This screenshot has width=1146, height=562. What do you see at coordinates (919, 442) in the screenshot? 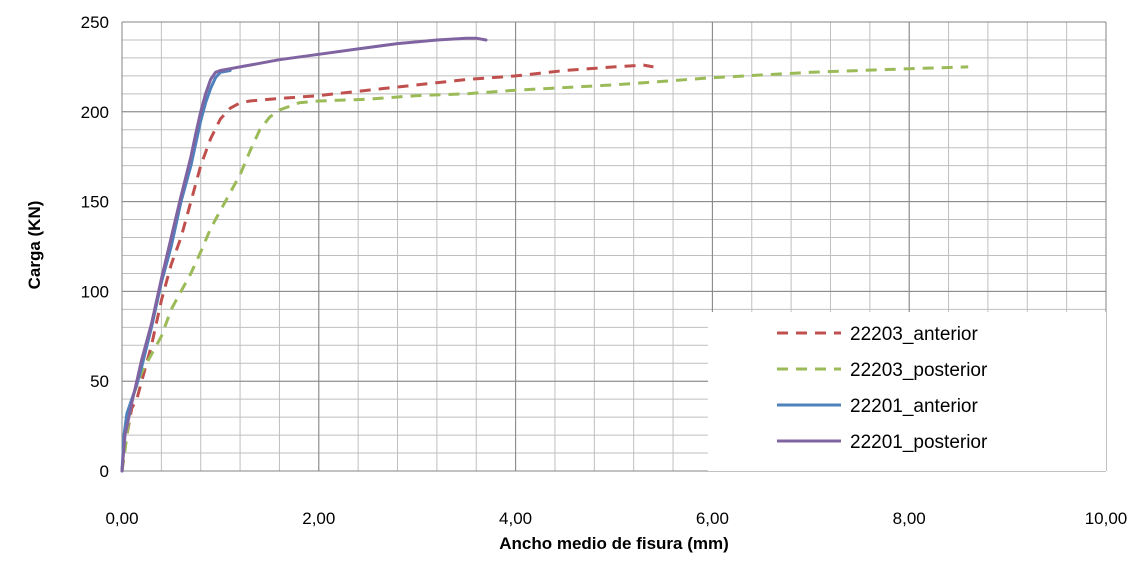
I see `legend-label: 22201_posterior` at bounding box center [919, 442].